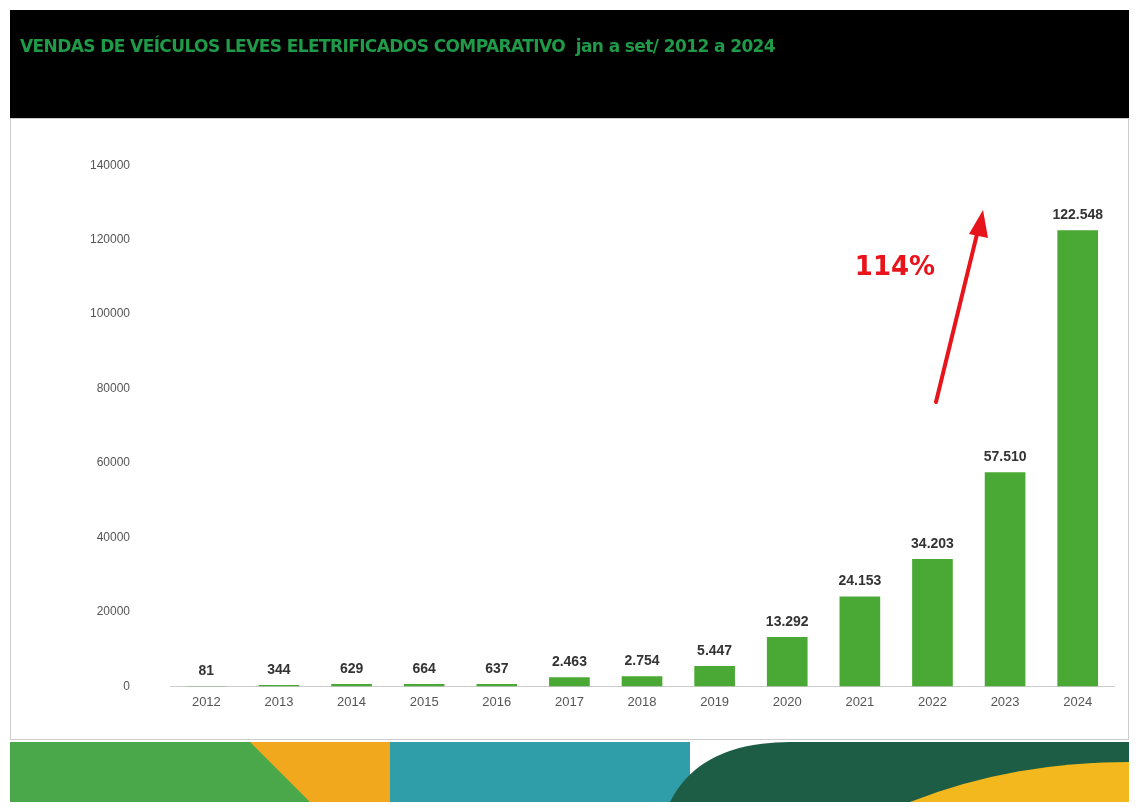  I want to click on x-tick-label: 2017, so click(569, 701).